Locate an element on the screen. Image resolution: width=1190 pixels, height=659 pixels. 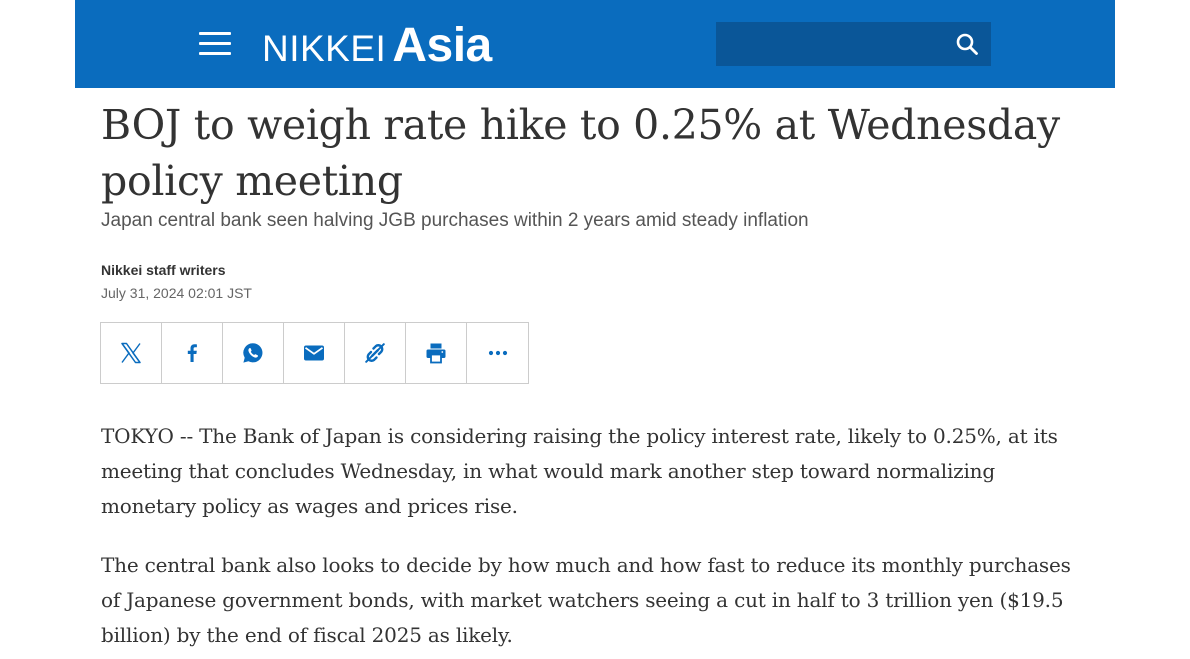
share-email-button is located at coordinates (314, 353).